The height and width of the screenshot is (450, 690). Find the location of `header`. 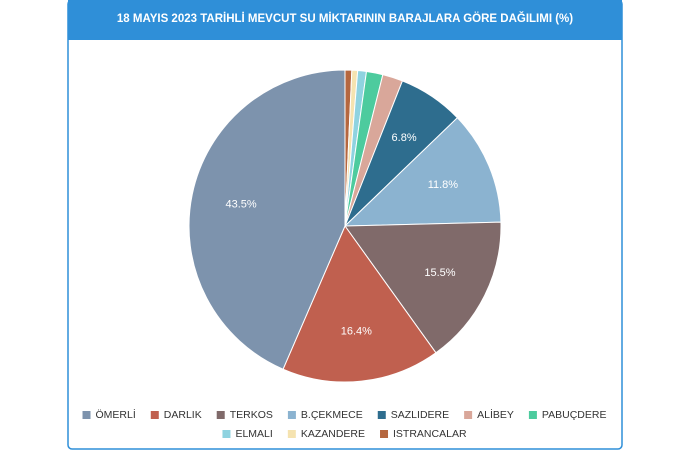

header is located at coordinates (345, 20).